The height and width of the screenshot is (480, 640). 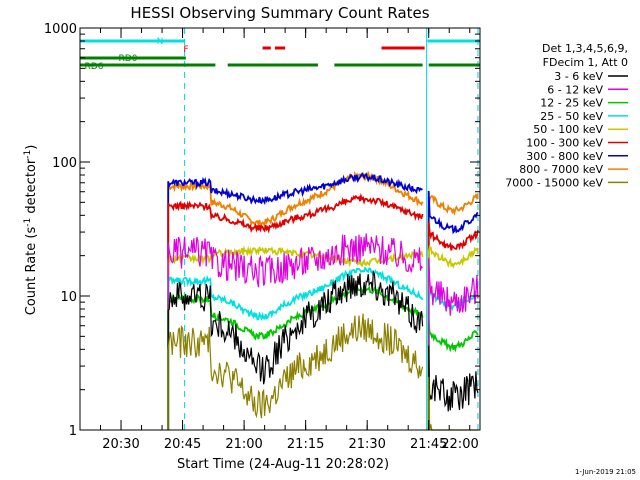 I want to click on chart-title: HESSI Observing Summary Count Rates, so click(x=279, y=13).